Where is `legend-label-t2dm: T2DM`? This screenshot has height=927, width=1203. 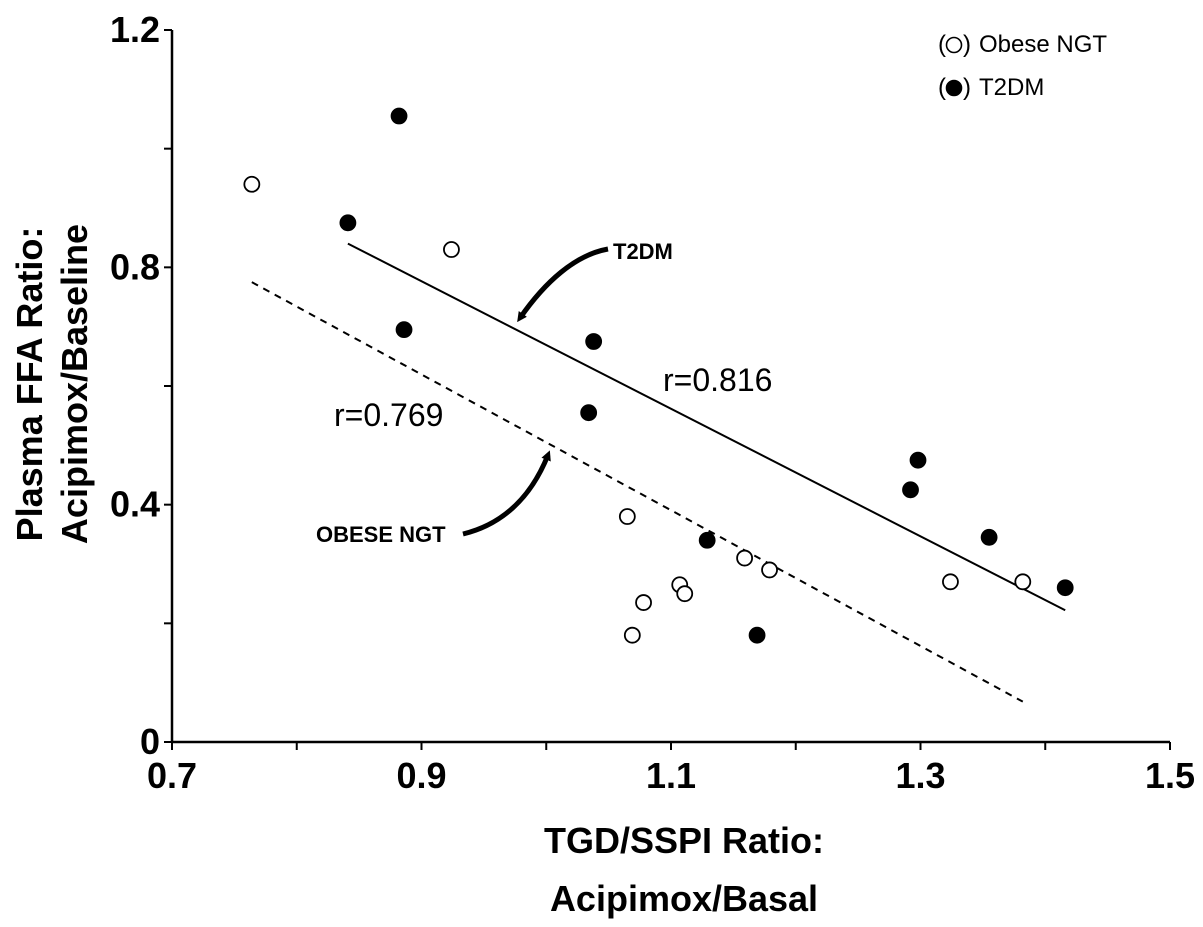 legend-label-t2dm: T2DM is located at coordinates (1011, 87).